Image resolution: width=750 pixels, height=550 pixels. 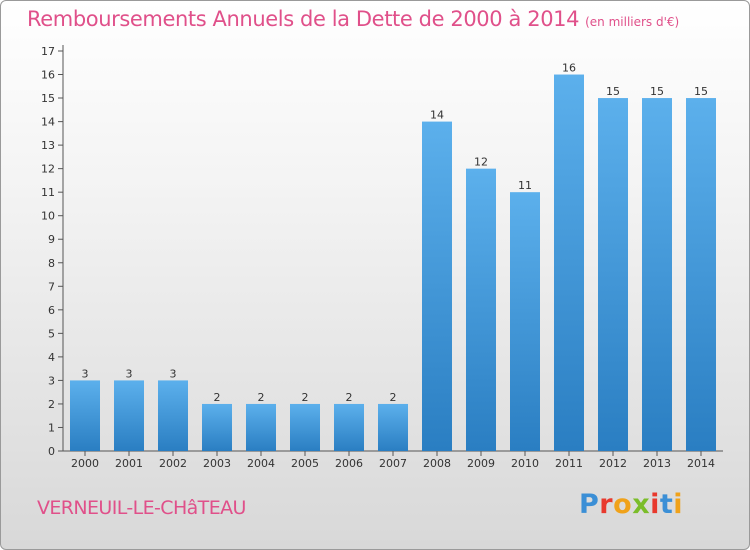 I want to click on x-tick-label: 2009, so click(x=481, y=463).